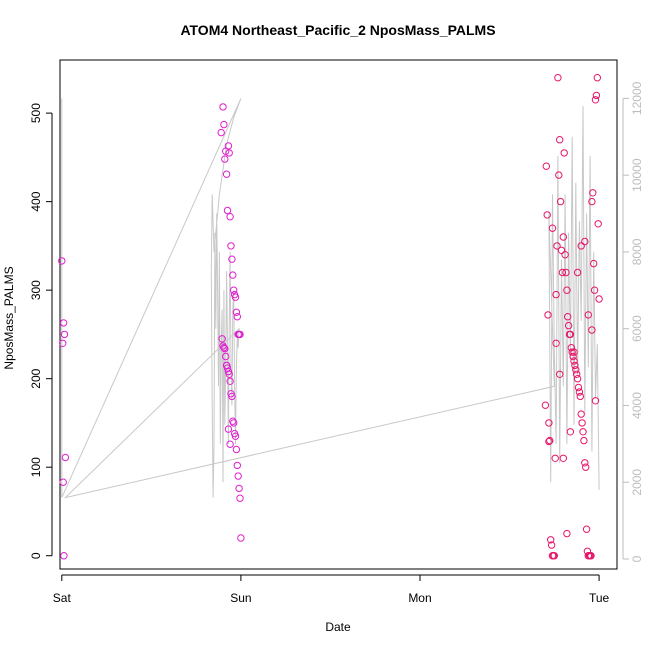 The width and height of the screenshot is (650, 655). What do you see at coordinates (419, 598) in the screenshot?
I see `x-tick-label: Mon` at bounding box center [419, 598].